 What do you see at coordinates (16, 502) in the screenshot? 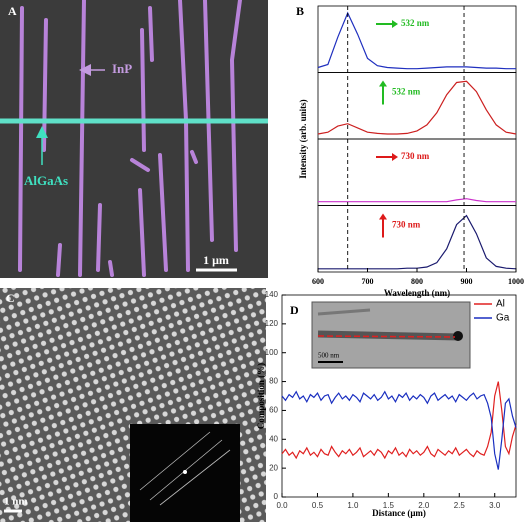
I see `scale-bar-label: 1 nm` at bounding box center [16, 502].